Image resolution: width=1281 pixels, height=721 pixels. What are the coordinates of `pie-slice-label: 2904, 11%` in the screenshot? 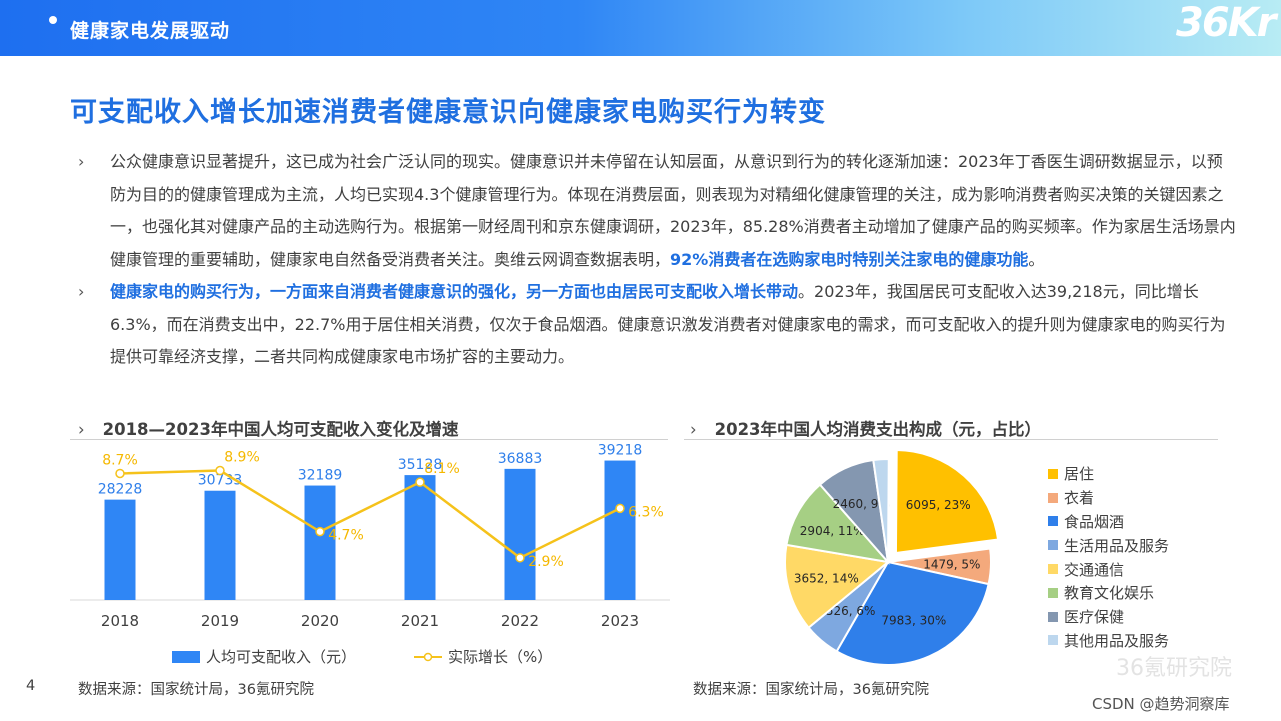 It's located at (832, 531).